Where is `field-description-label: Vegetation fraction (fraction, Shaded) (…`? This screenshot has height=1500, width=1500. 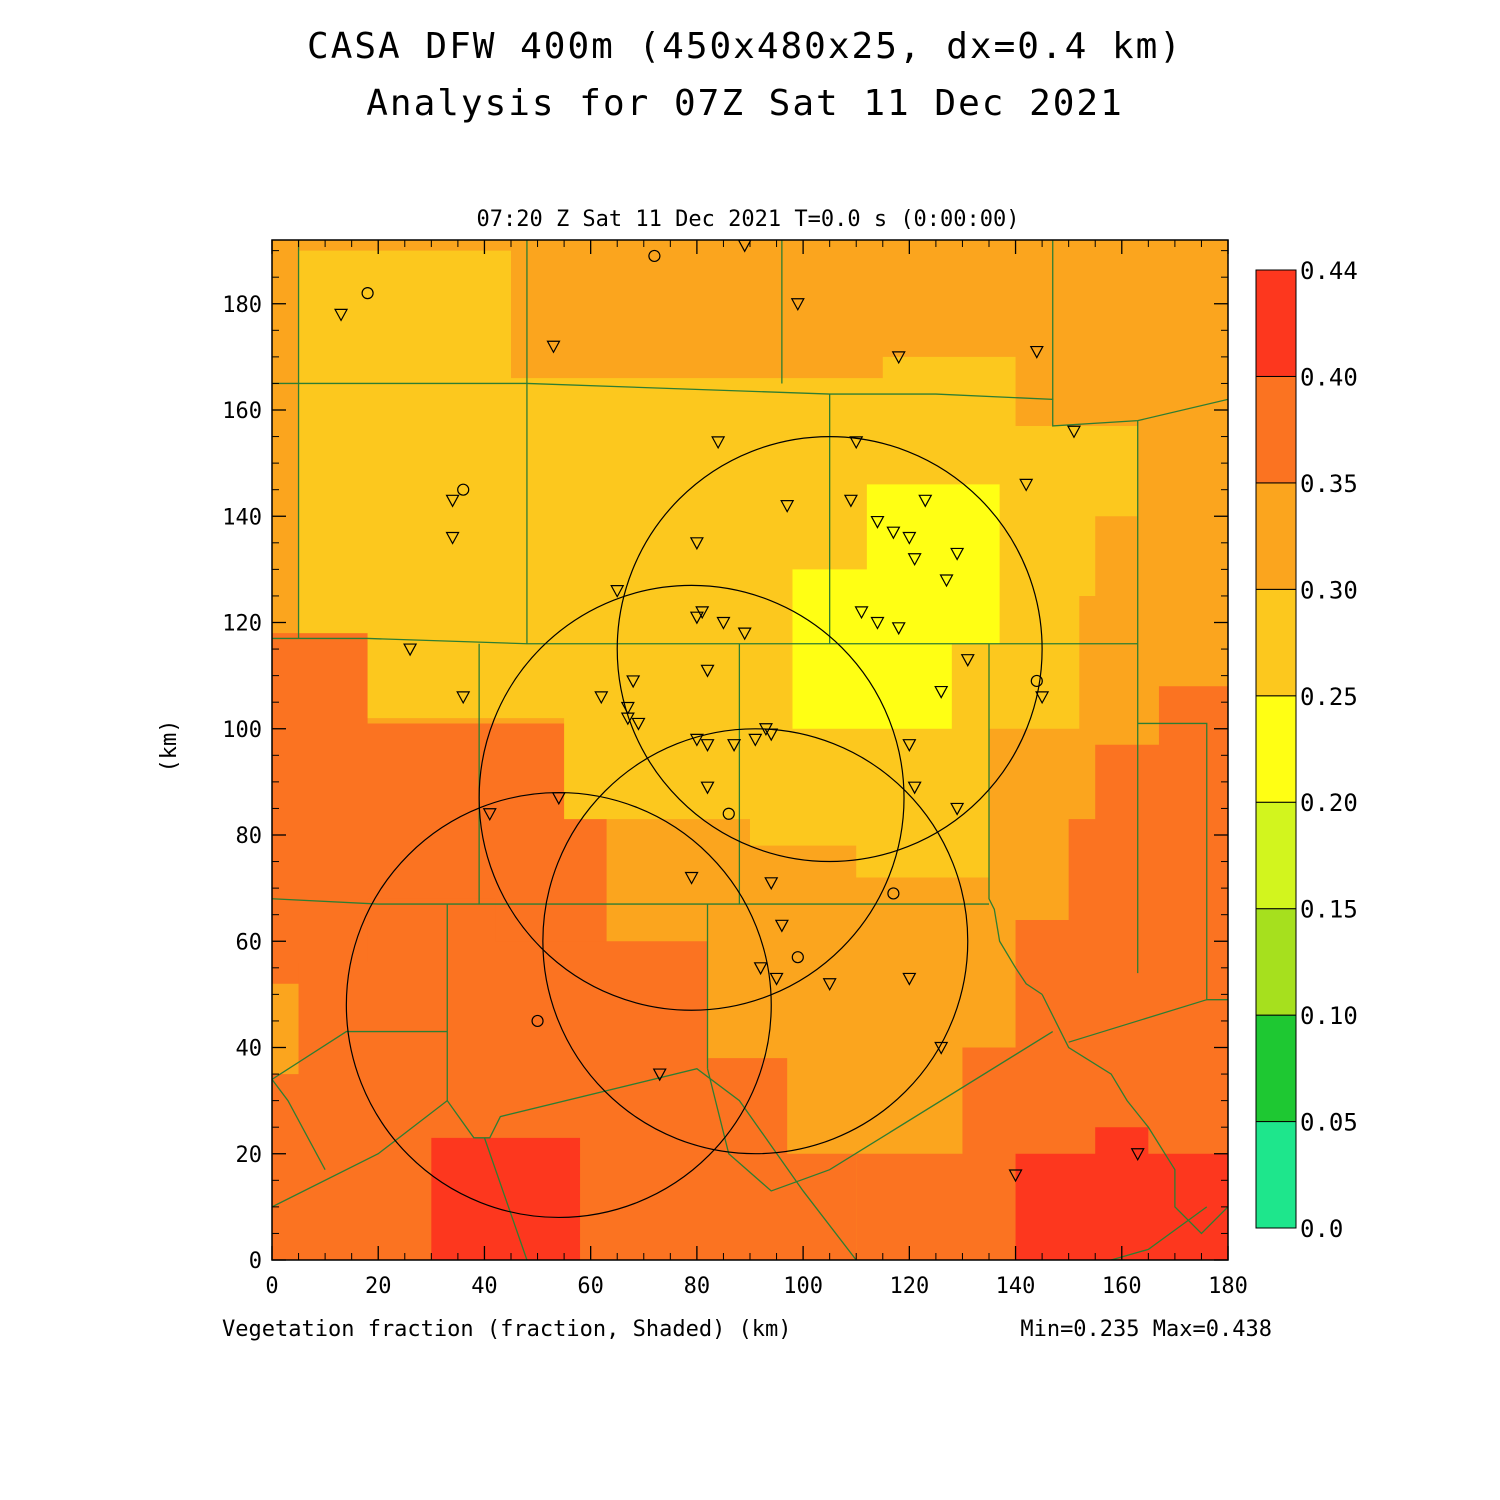
field-description-label: Vegetation fraction (fraction, Shaded) (… is located at coordinates (507, 1329).